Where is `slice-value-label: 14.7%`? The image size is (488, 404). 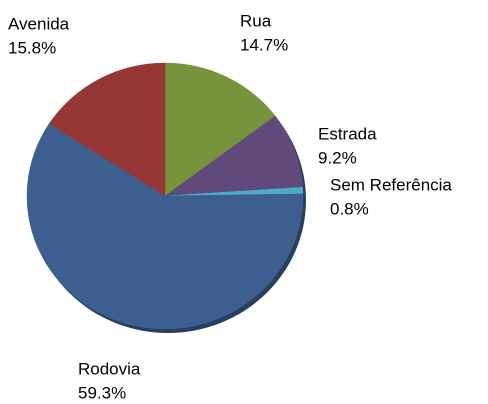 slice-value-label: 14.7% is located at coordinates (264, 44).